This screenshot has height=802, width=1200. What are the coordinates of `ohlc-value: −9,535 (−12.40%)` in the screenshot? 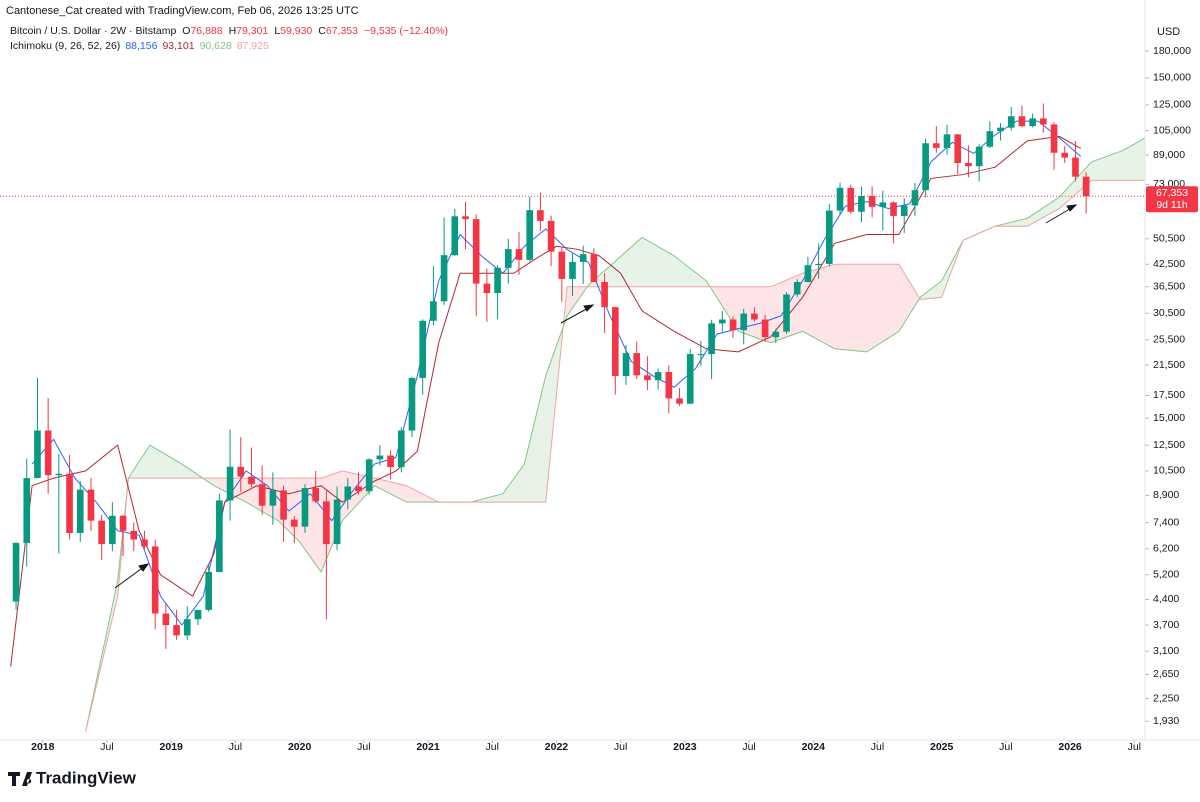 It's located at (406, 31).